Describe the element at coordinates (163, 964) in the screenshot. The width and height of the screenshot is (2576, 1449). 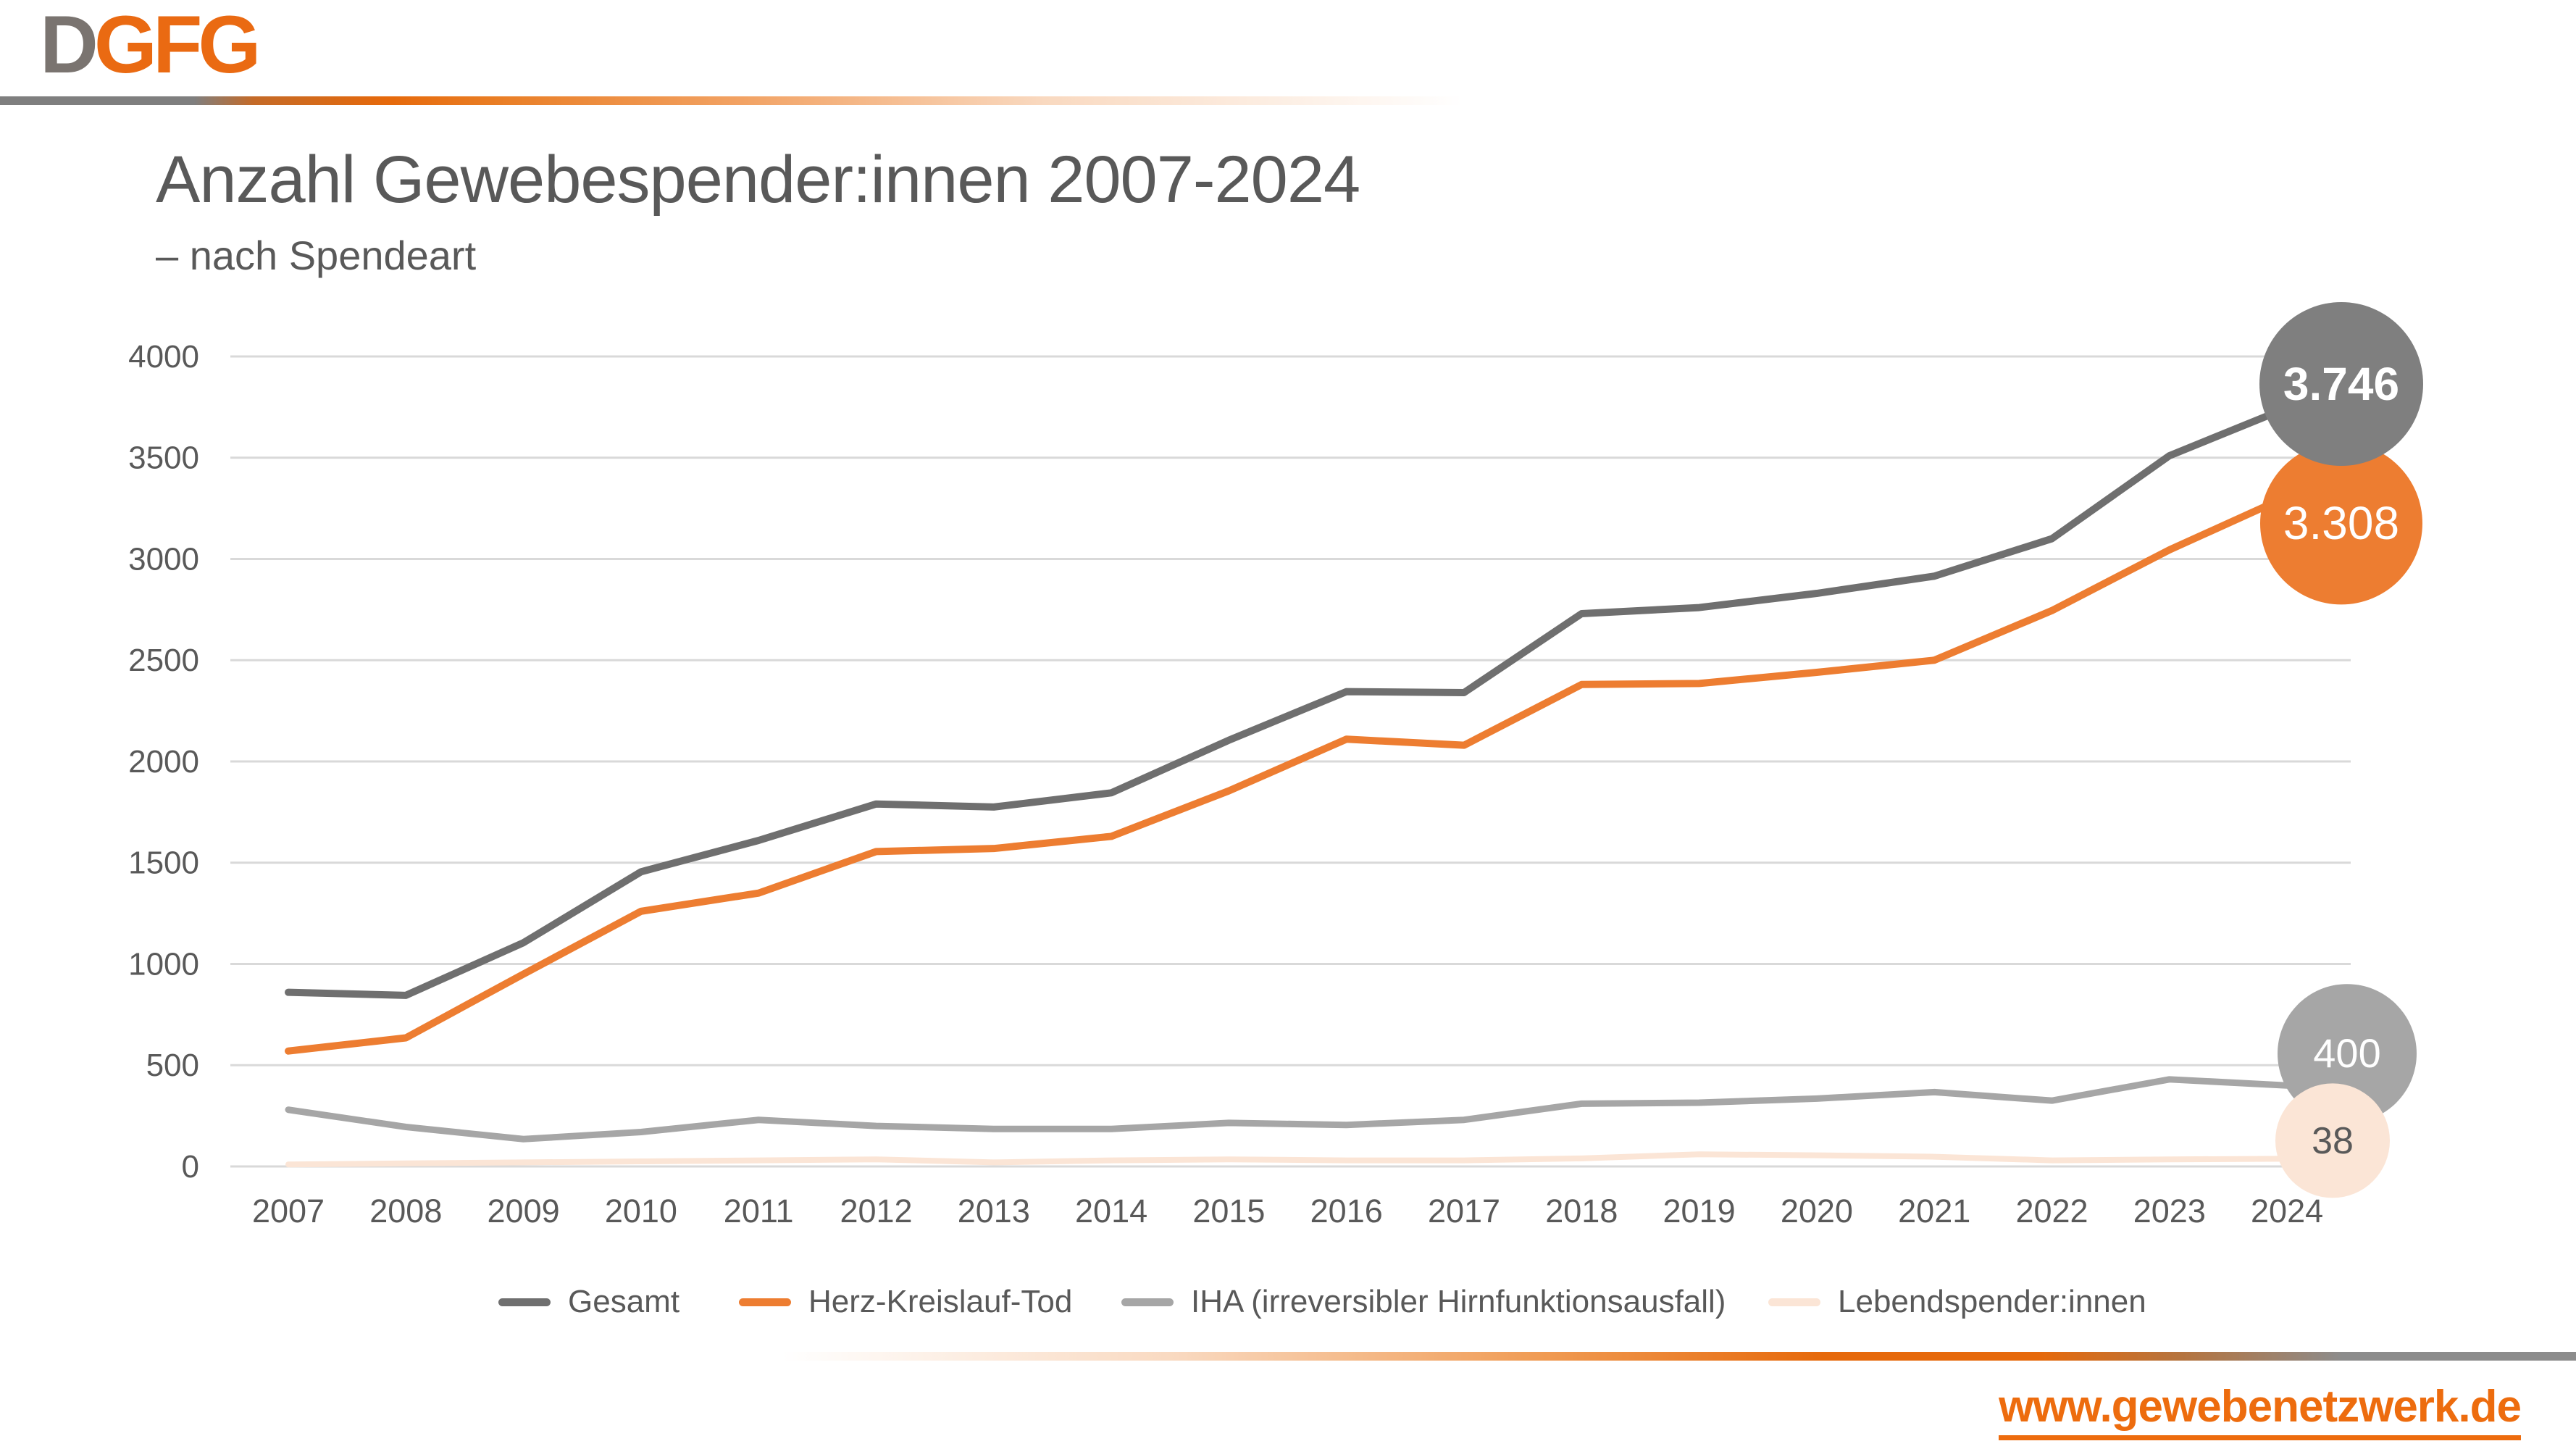
I see `y-tick-label: 1000` at that location.